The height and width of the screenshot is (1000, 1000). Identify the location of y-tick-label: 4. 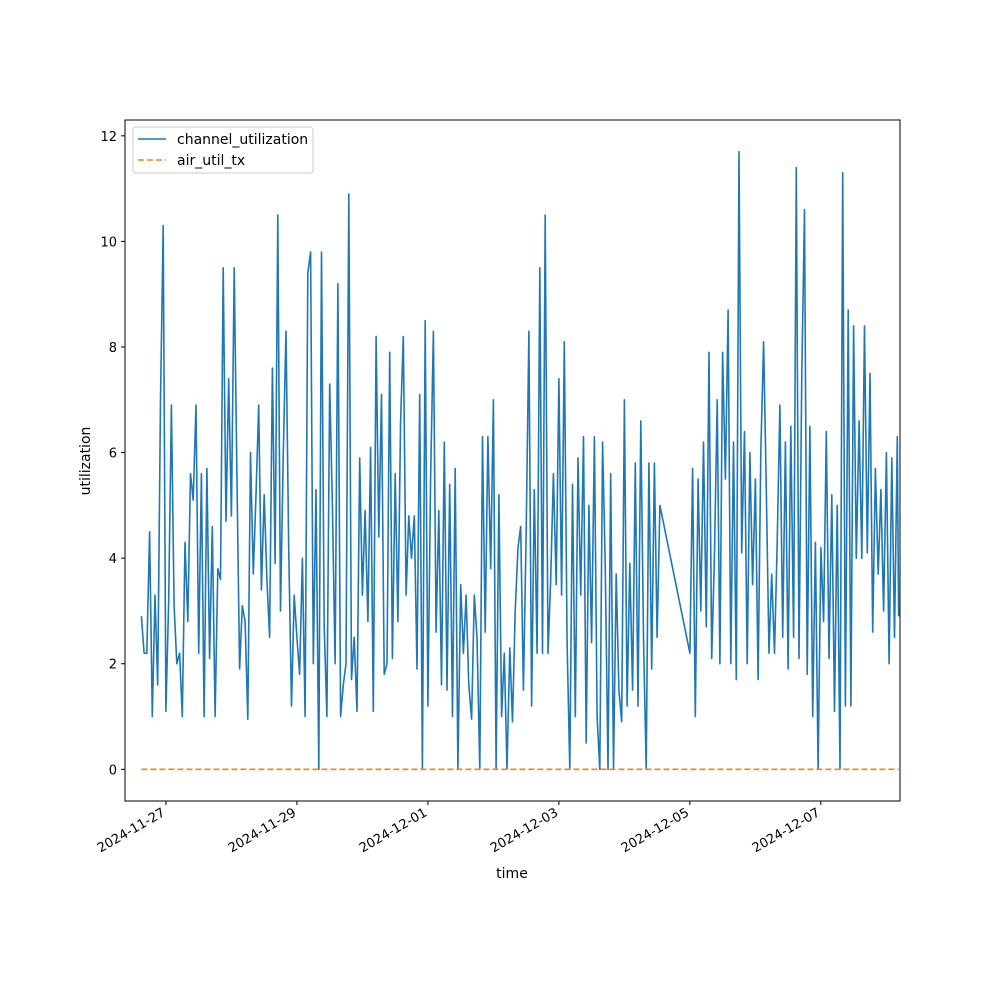
(113, 559).